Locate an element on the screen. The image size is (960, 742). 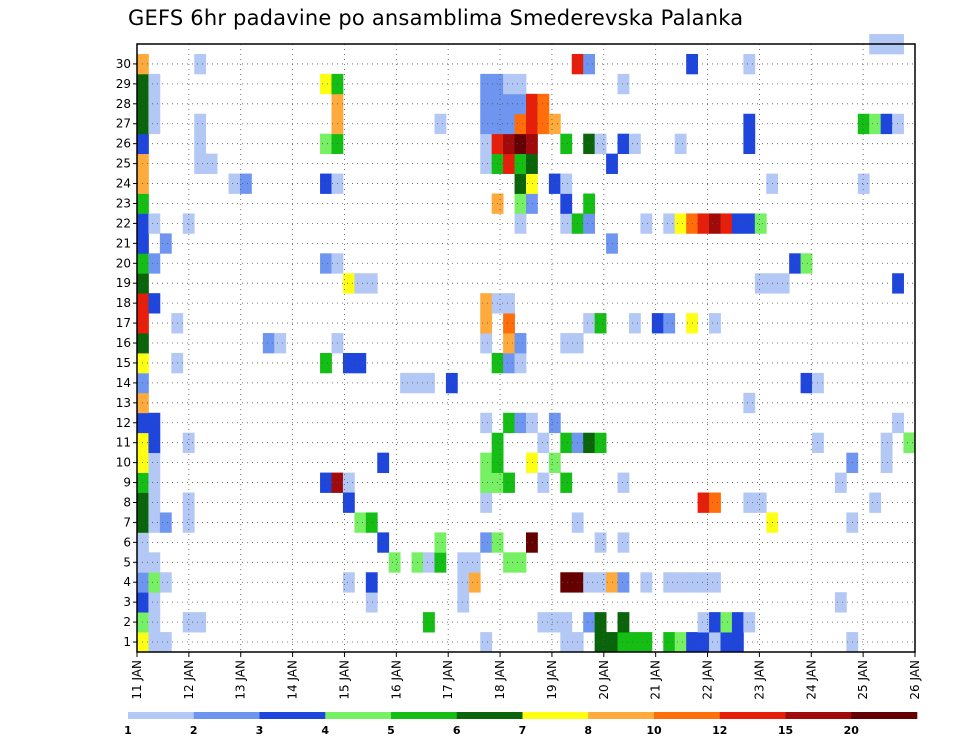
x-tick-label-14: 25 JAN is located at coordinates (863, 680).